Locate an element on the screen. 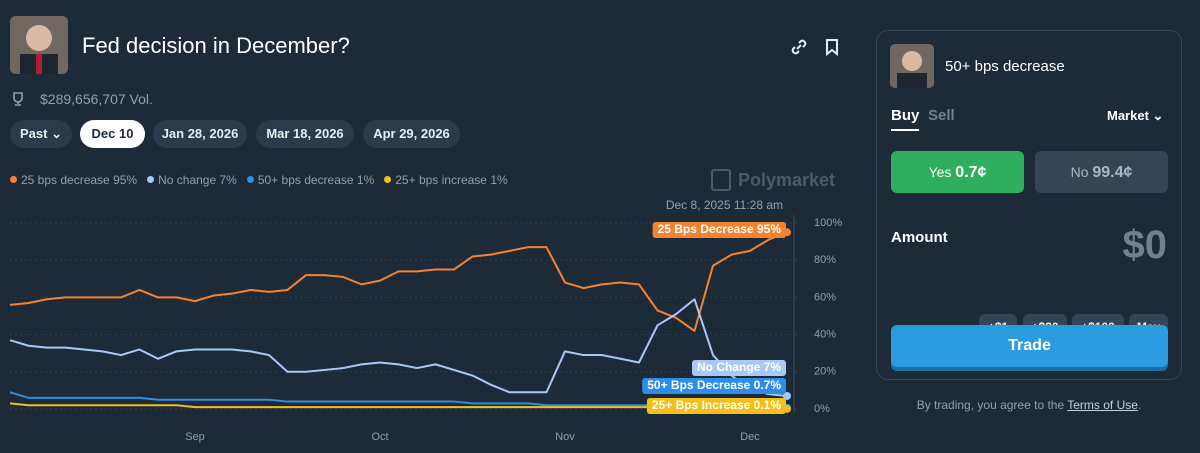 This screenshot has height=453, width=1200. y-tick-label: 80% is located at coordinates (825, 260).